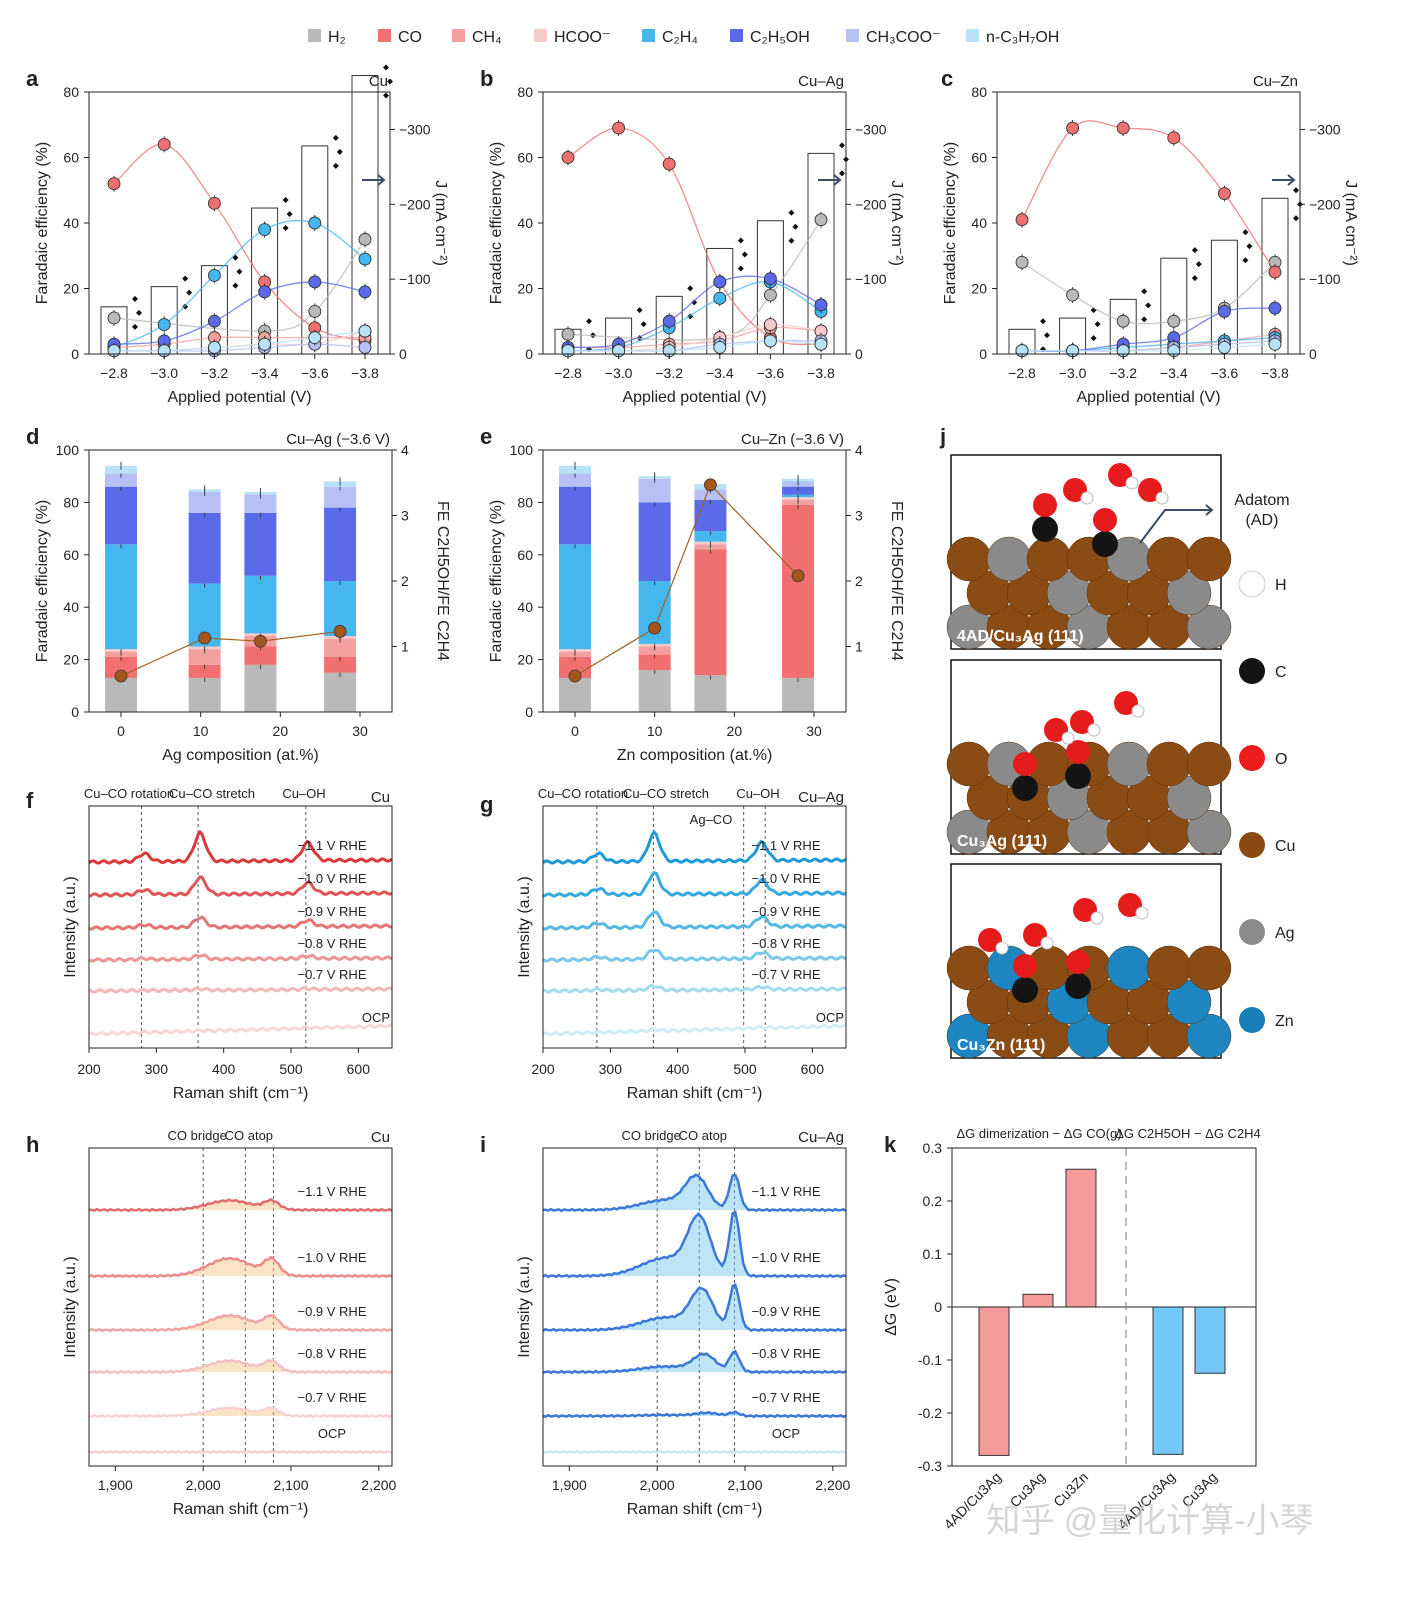 The height and width of the screenshot is (1608, 1414). What do you see at coordinates (260, 604) in the screenshot?
I see `stack-segment-c2h4` at bounding box center [260, 604].